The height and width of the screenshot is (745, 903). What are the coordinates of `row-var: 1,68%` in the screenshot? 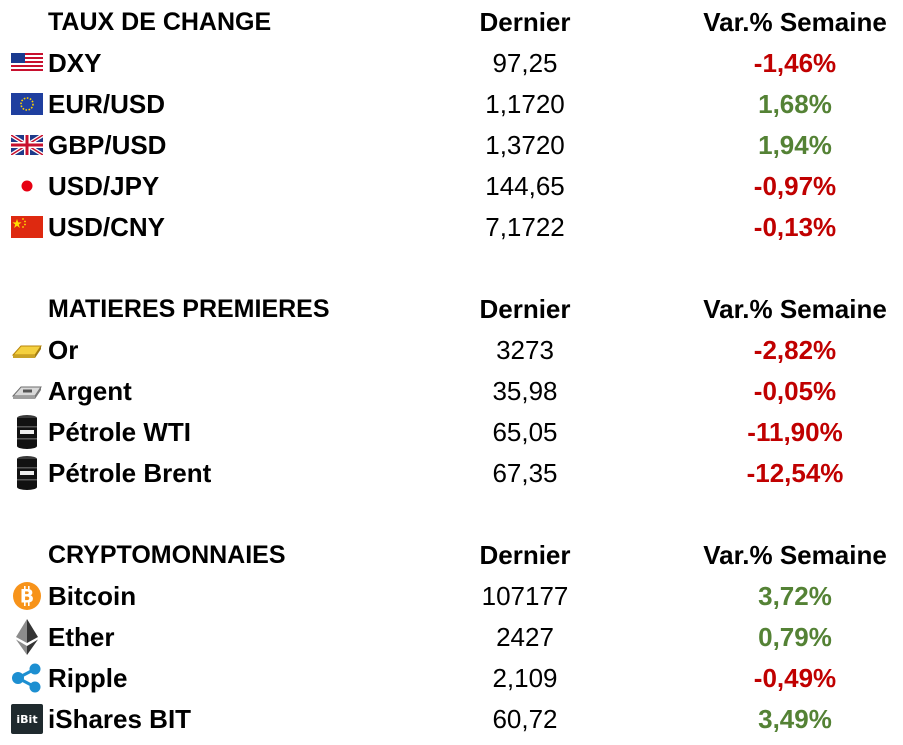 It's located at (795, 104).